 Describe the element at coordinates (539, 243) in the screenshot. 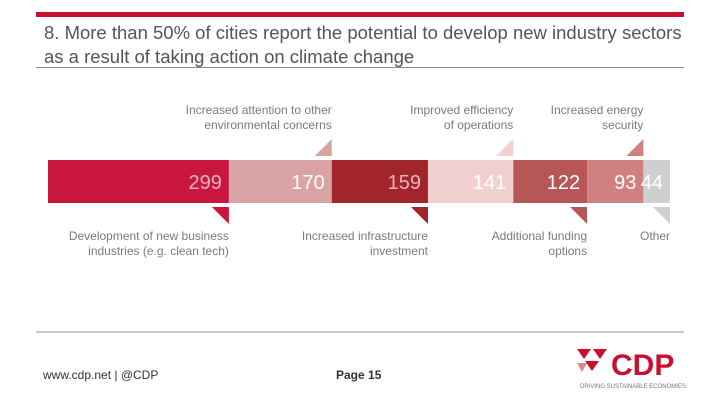

I see `category-label-segment-5: Additional funding options` at that location.